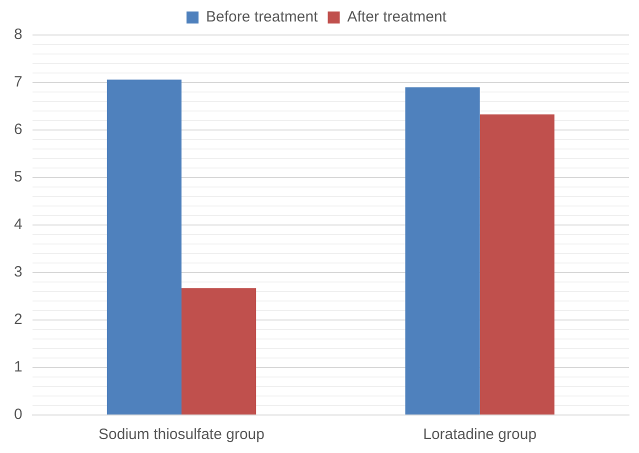  Describe the element at coordinates (18, 367) in the screenshot. I see `y-tick-label: 1` at that location.